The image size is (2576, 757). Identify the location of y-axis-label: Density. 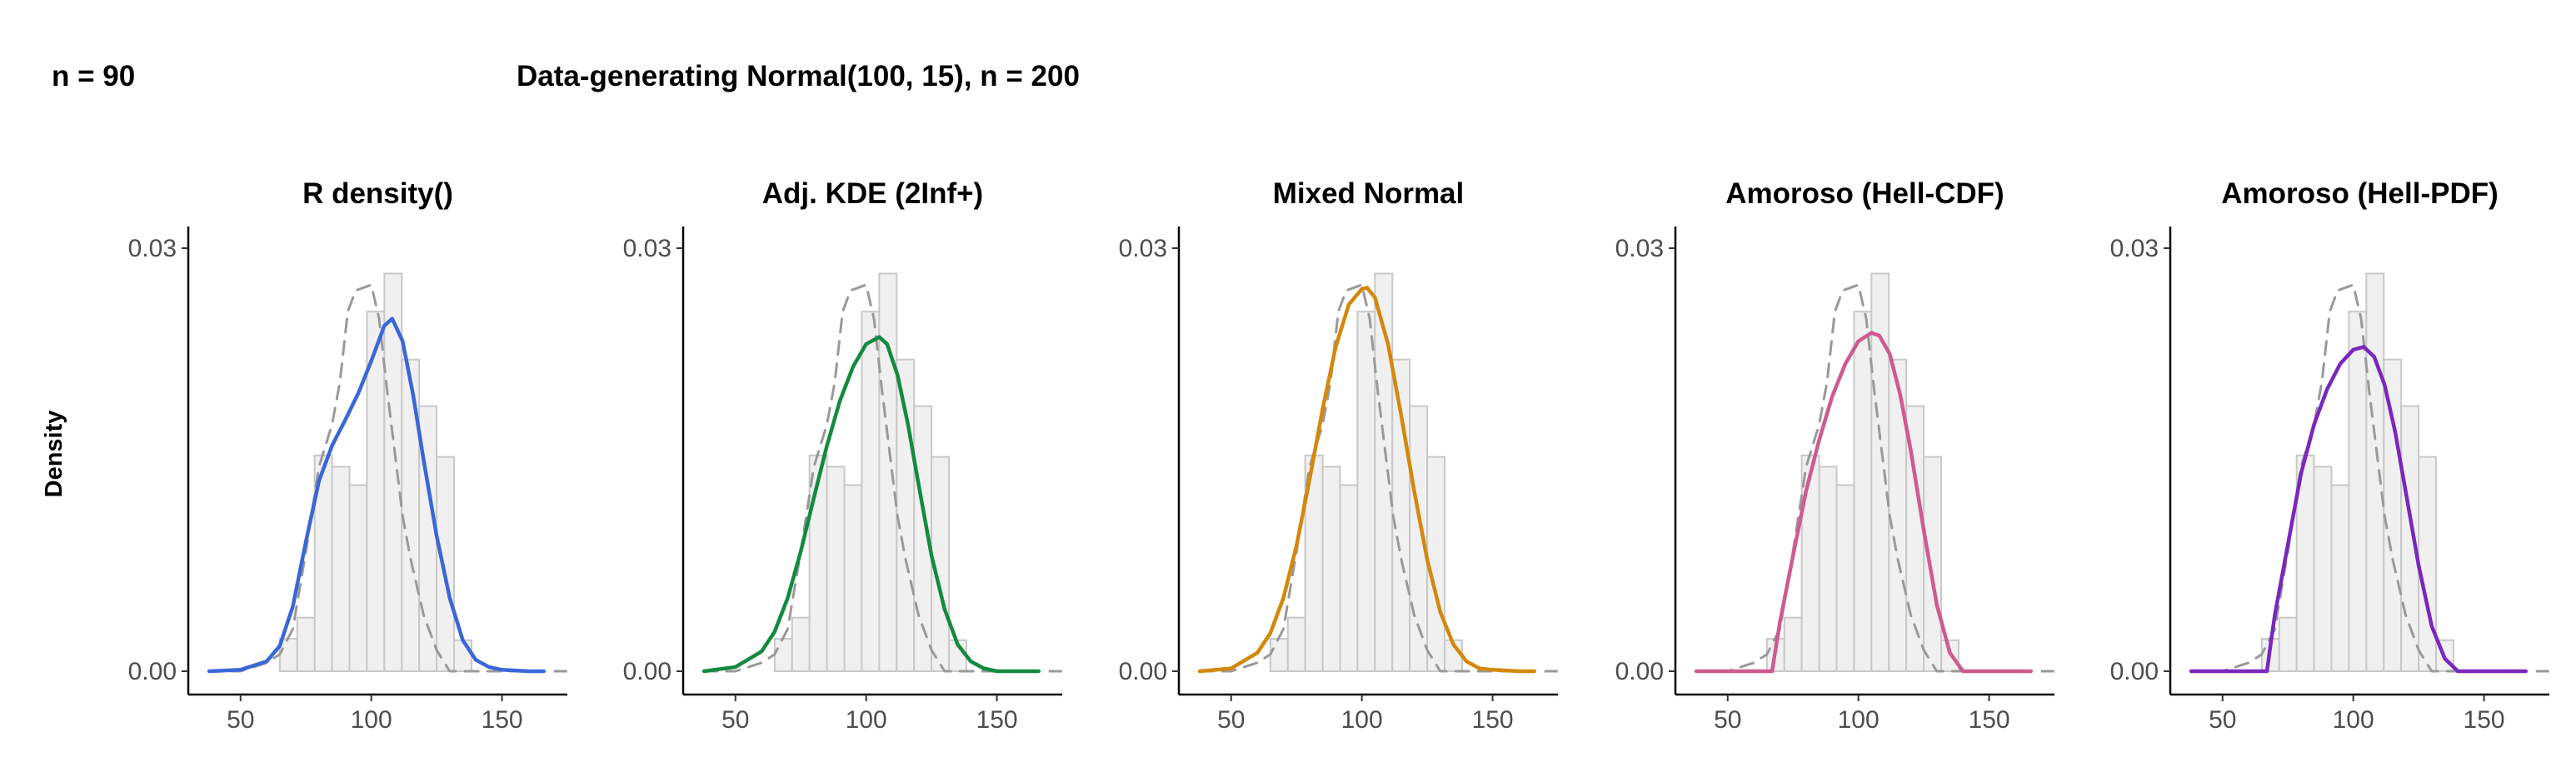
(54, 454).